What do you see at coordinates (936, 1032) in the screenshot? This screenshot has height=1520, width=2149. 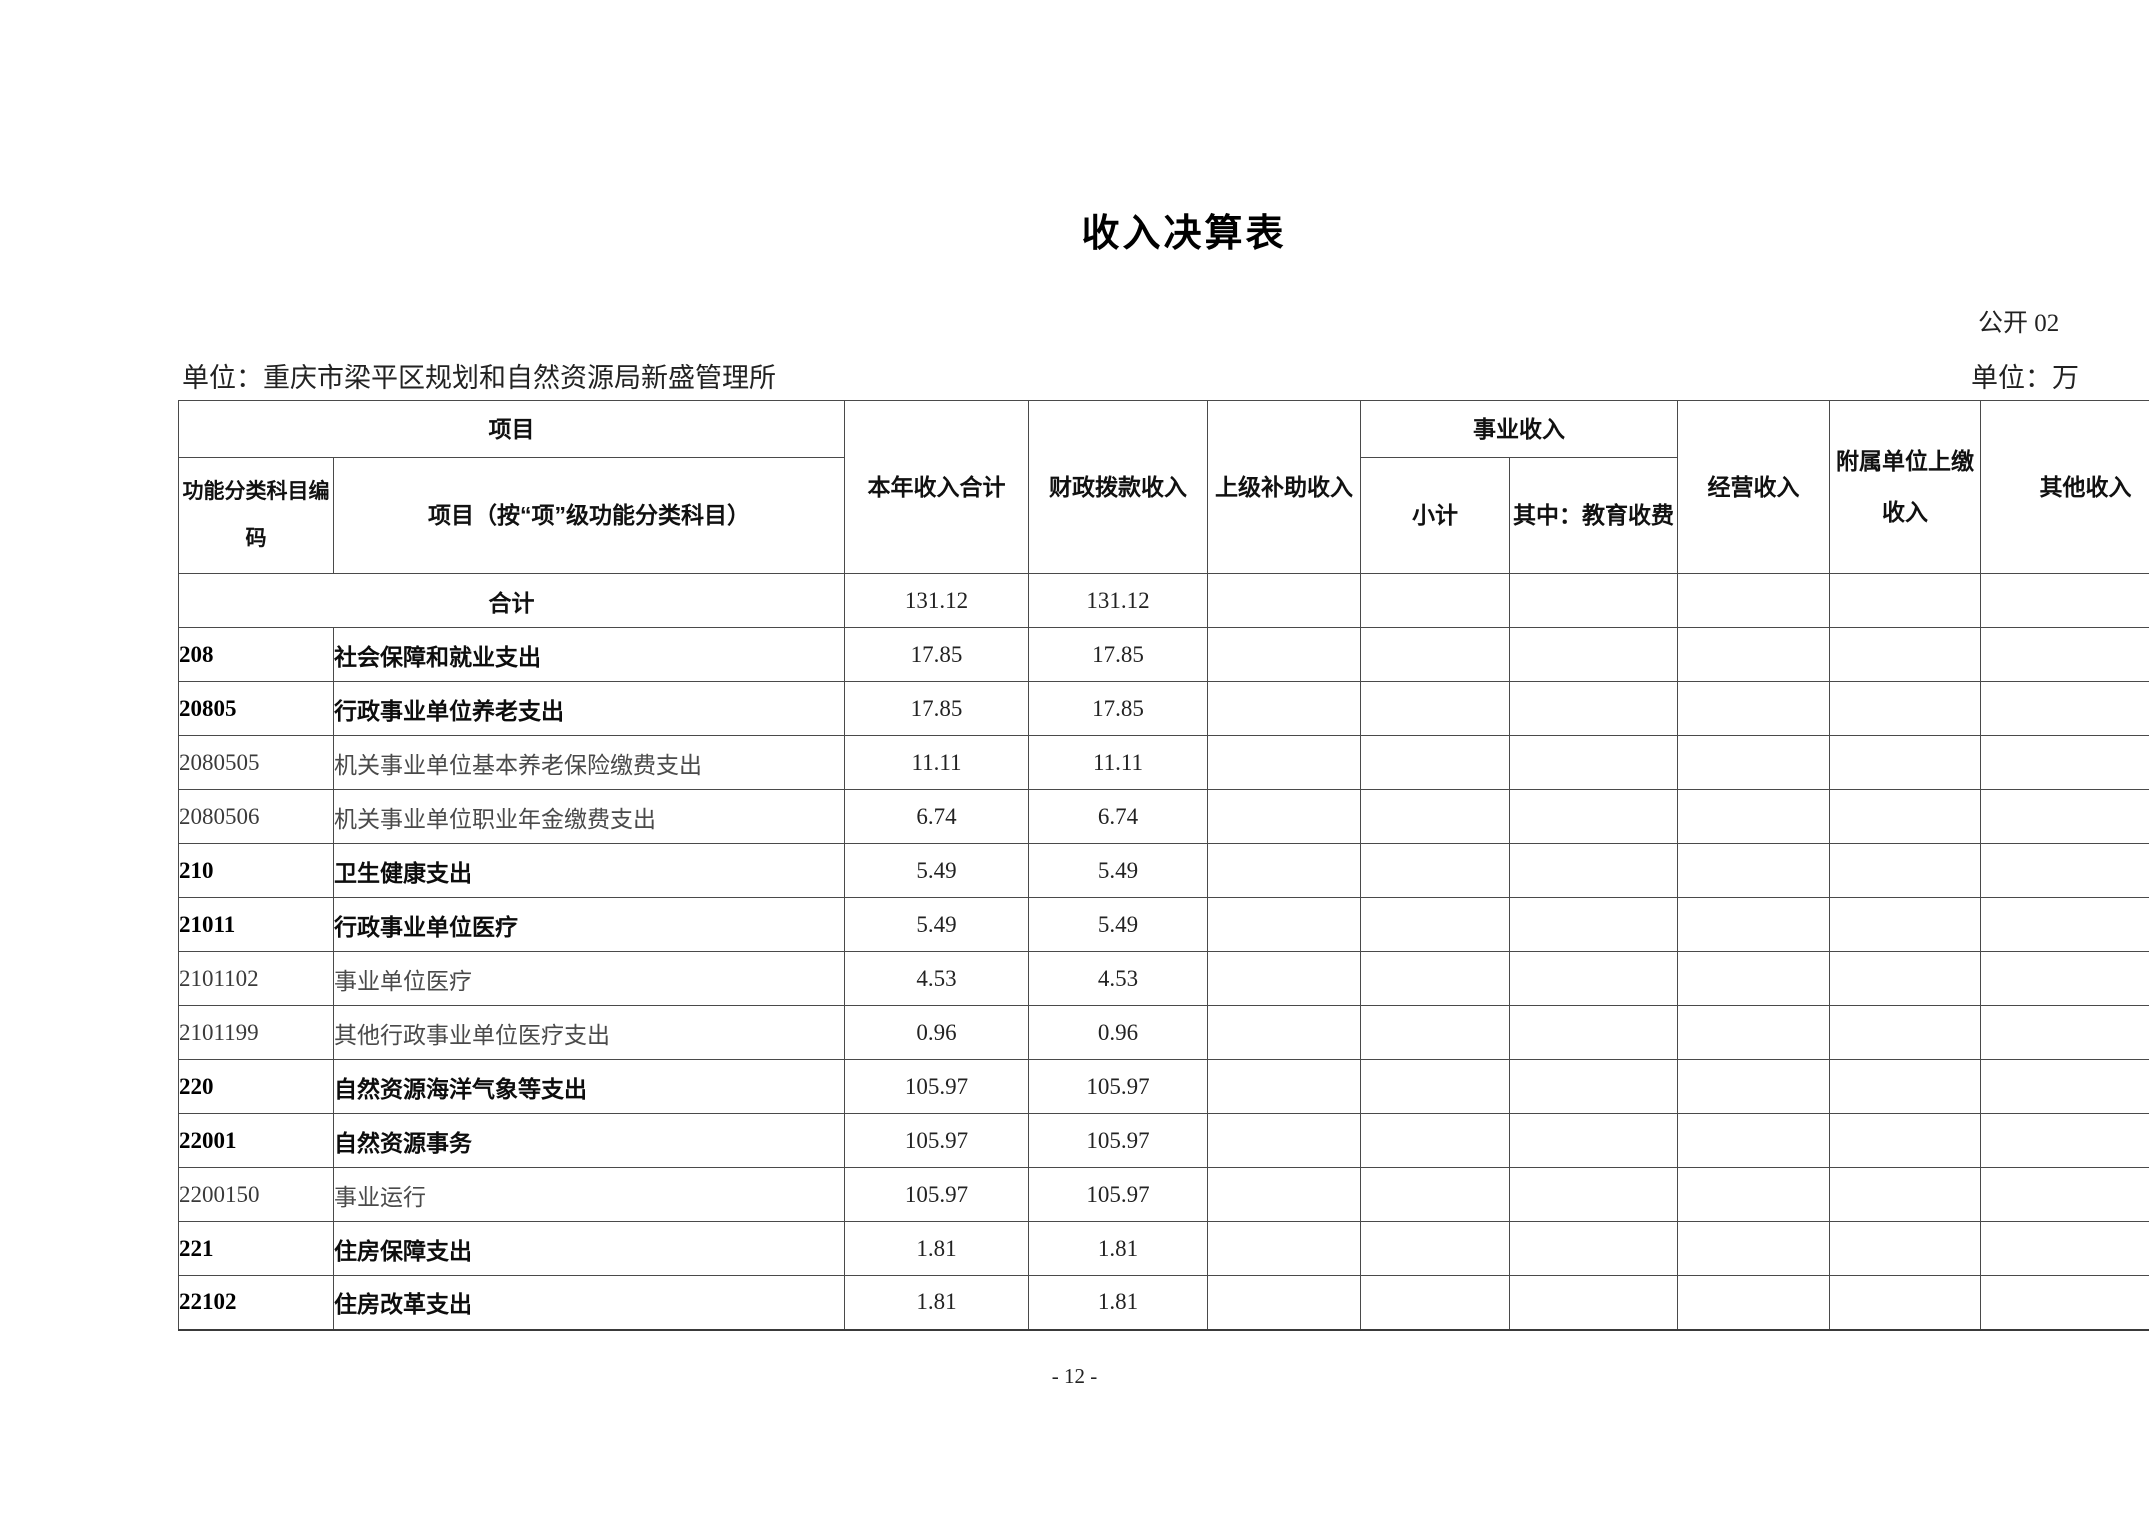 I see `cell-annual-total: 0.96` at bounding box center [936, 1032].